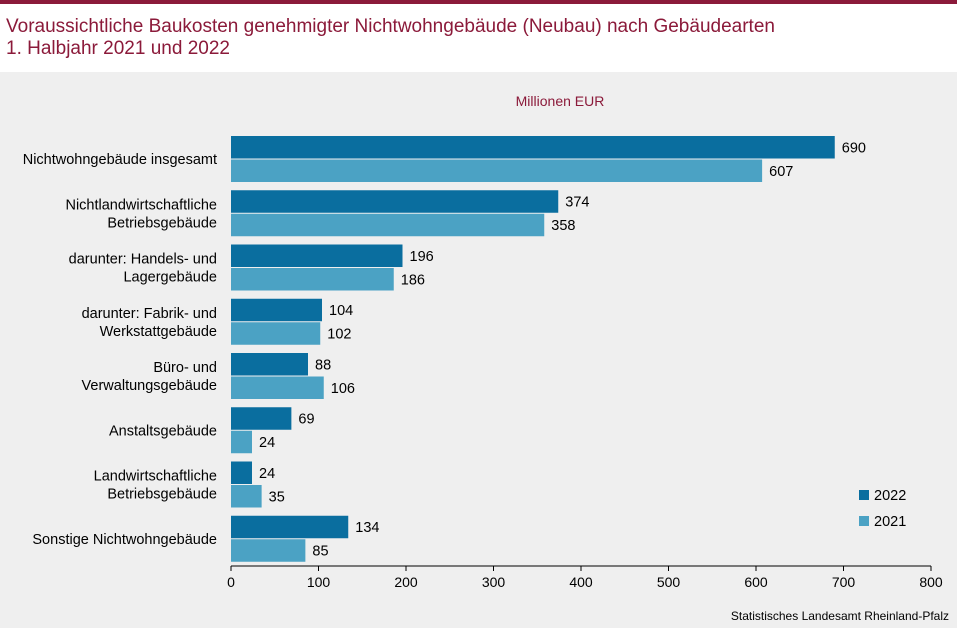 The image size is (957, 628). Describe the element at coordinates (306, 420) in the screenshot. I see `value-label-2022: 69` at that location.